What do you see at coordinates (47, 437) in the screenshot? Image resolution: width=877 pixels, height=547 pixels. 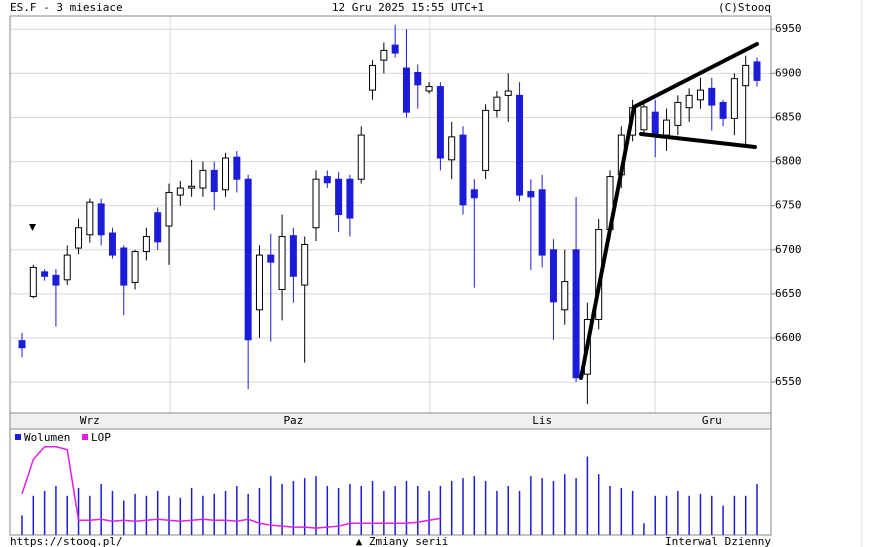 I see `legend-label: Wolumen` at bounding box center [47, 437].